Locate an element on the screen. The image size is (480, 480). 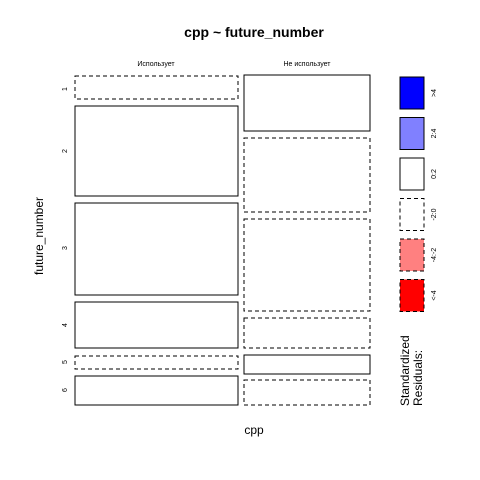
row-label-4: 4 is located at coordinates (65, 325).